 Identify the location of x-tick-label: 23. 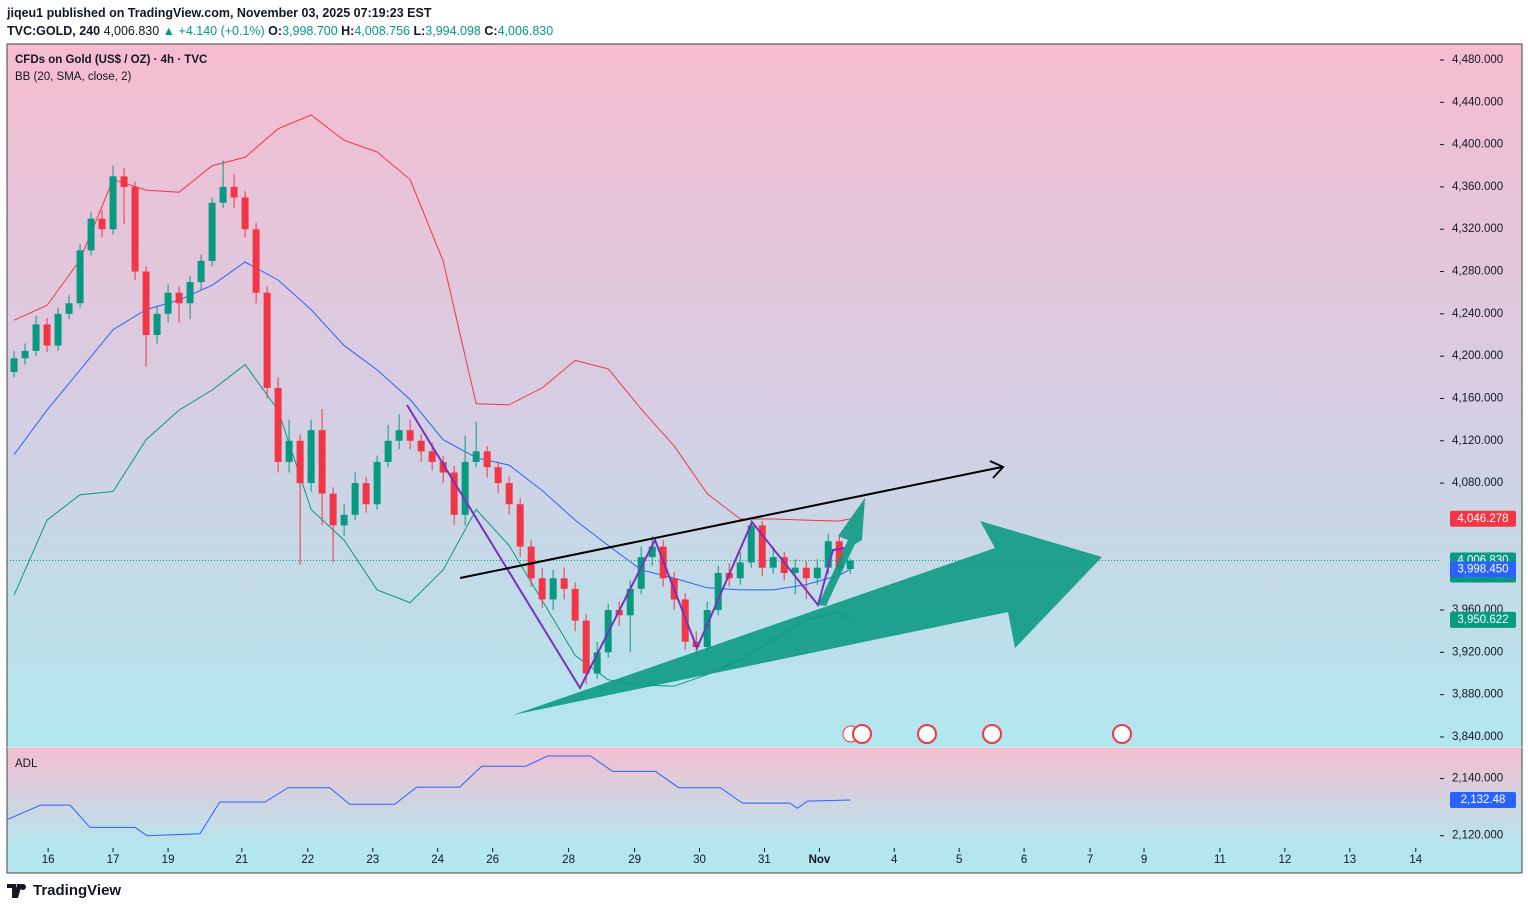
(372, 860).